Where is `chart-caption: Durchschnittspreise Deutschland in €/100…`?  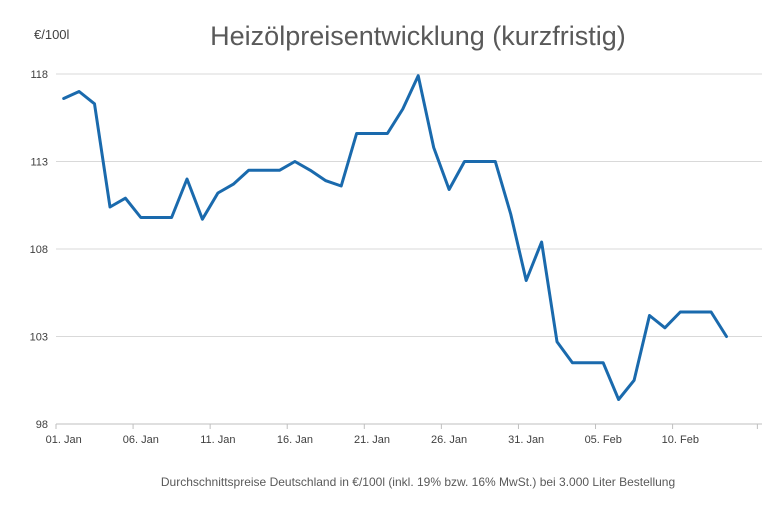
chart-caption: Durchschnittspreise Deutschland in €/100… is located at coordinates (418, 482).